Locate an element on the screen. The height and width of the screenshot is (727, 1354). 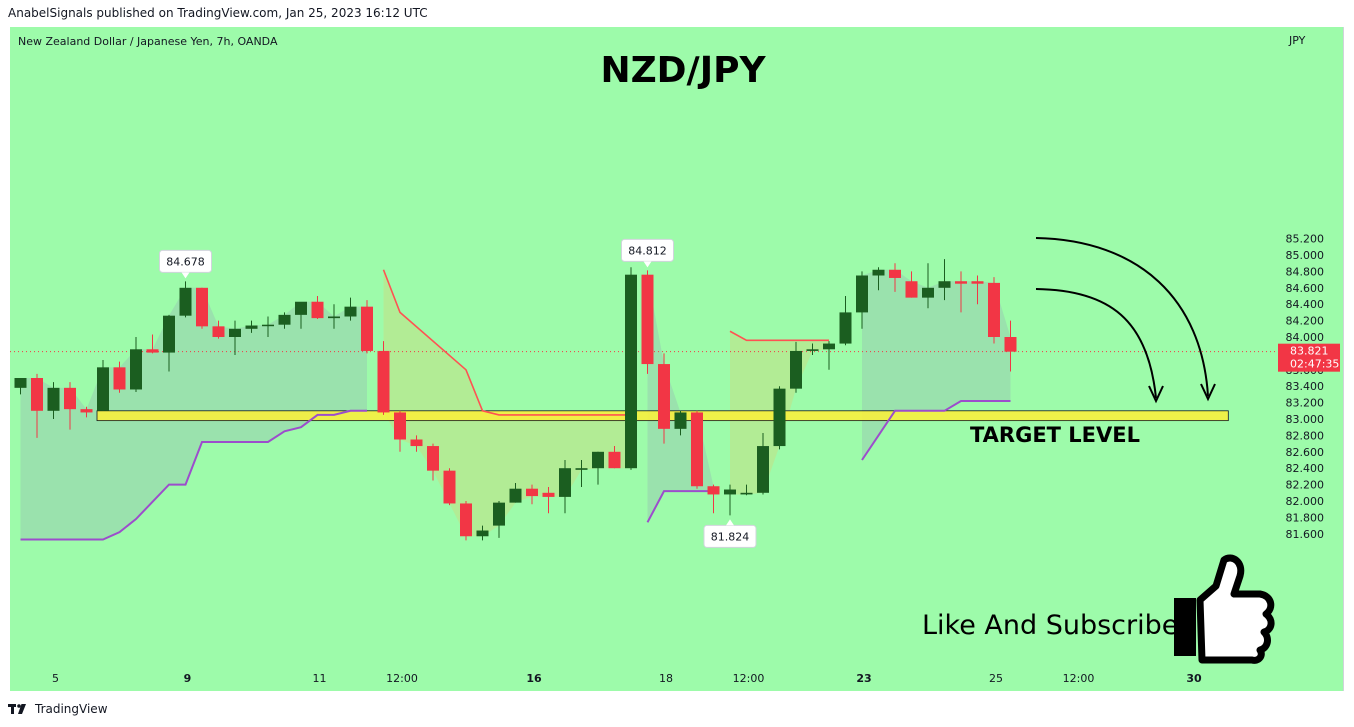
last-price-badge is located at coordinates (1309, 357).